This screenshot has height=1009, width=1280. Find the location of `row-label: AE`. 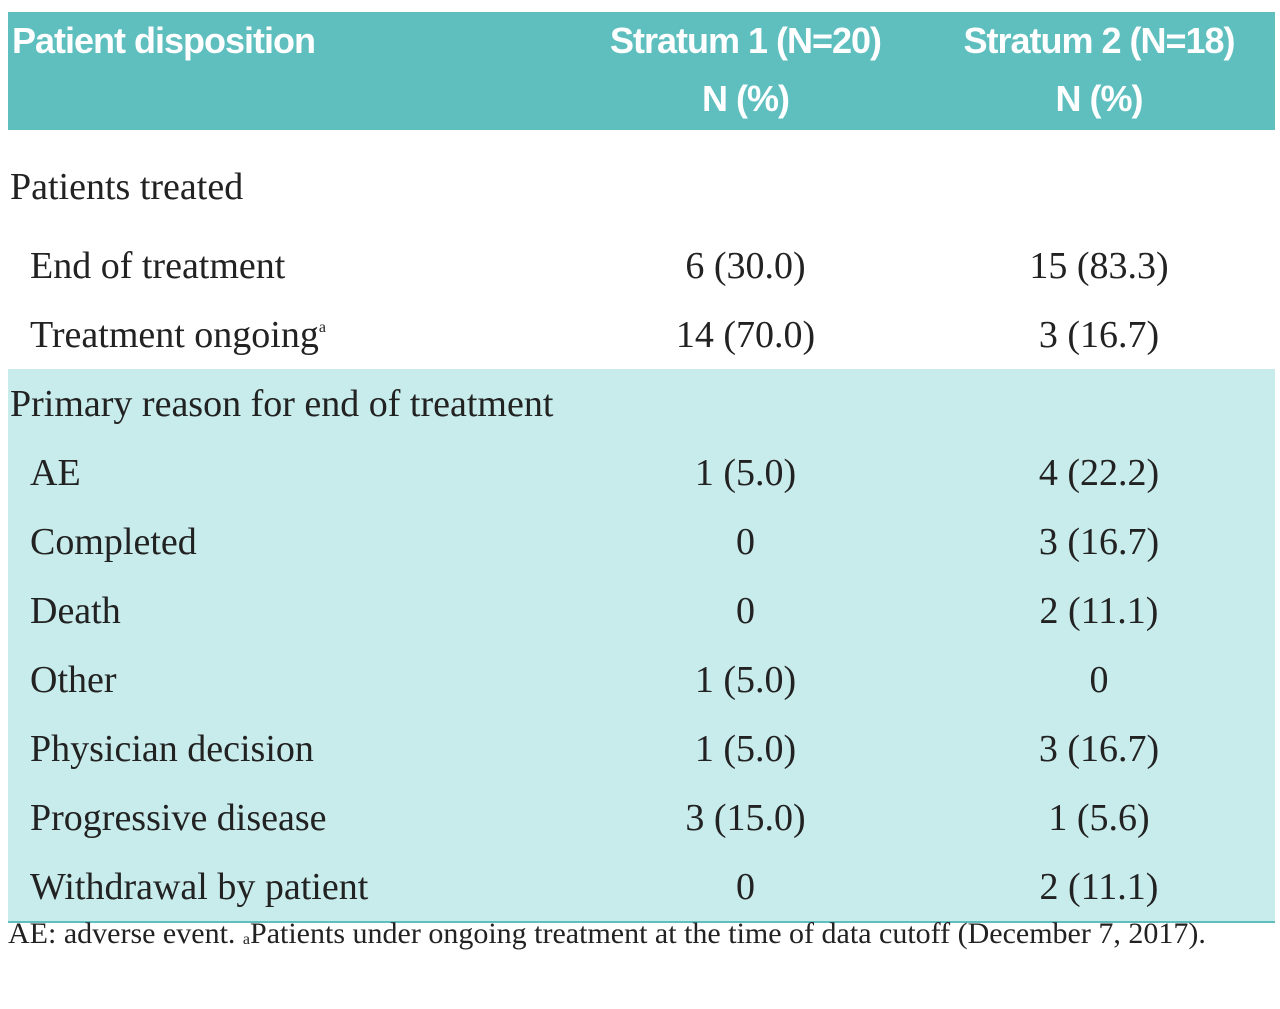

row-label: AE is located at coordinates (288, 472).